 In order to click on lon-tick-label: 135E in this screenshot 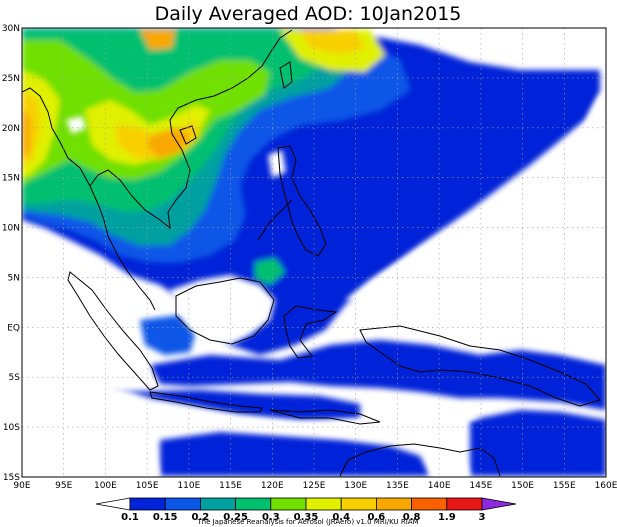, I will do `click(397, 486)`.